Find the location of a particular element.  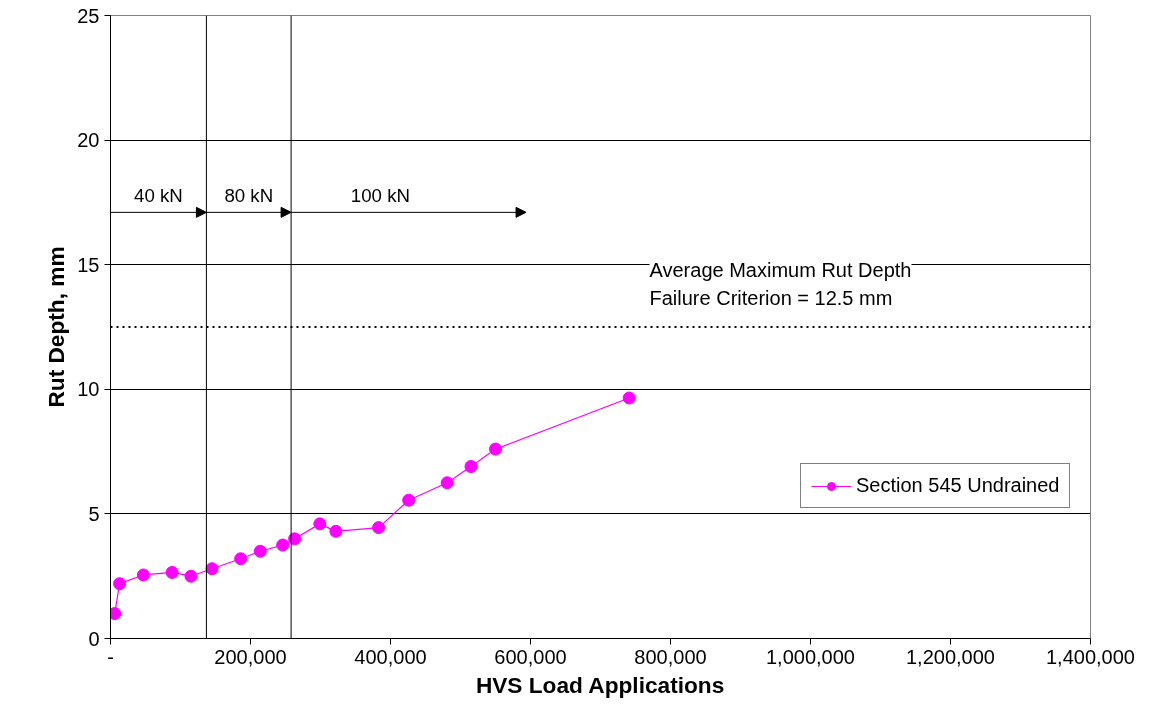

annotation: 40 kN is located at coordinates (158, 196).